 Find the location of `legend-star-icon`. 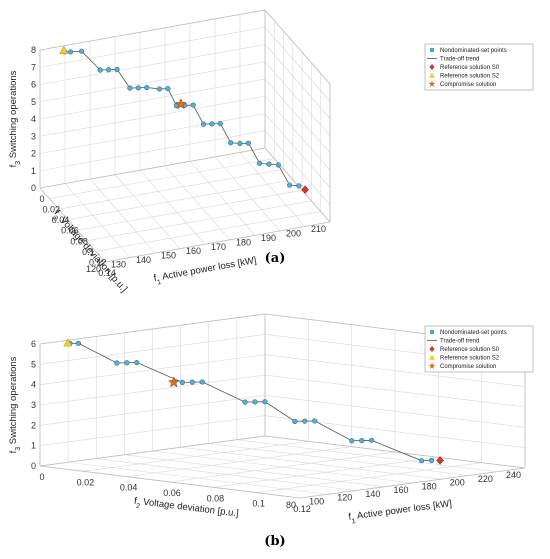

legend-star-icon is located at coordinates (432, 365).